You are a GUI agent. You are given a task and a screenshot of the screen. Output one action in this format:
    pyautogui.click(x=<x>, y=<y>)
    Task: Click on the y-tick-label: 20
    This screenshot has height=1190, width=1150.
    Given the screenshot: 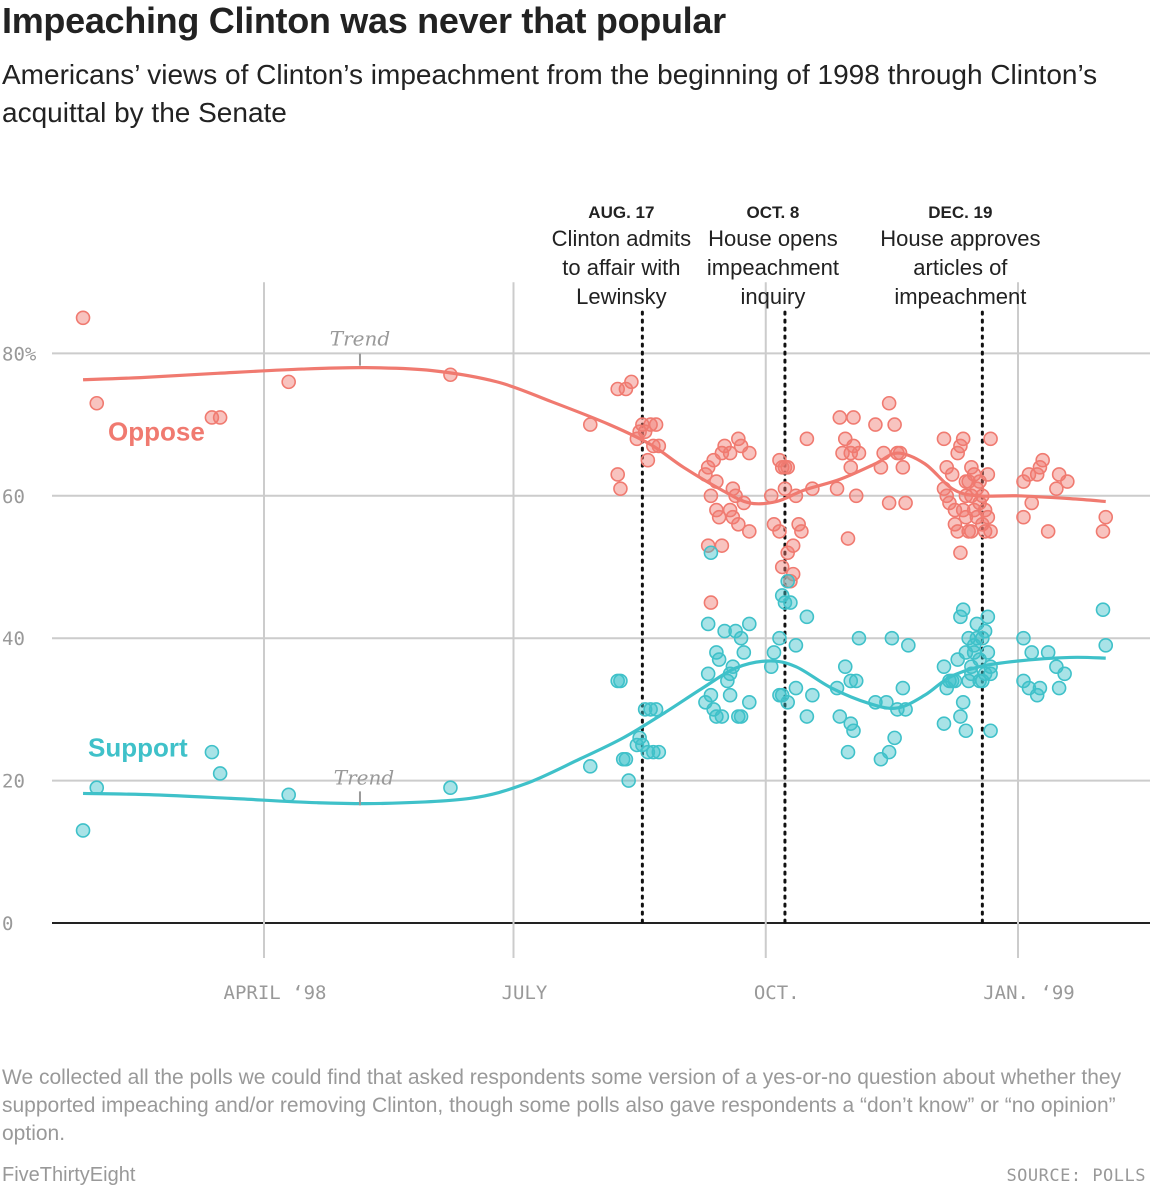 What is the action you would take?
    pyautogui.click(x=13, y=782)
    